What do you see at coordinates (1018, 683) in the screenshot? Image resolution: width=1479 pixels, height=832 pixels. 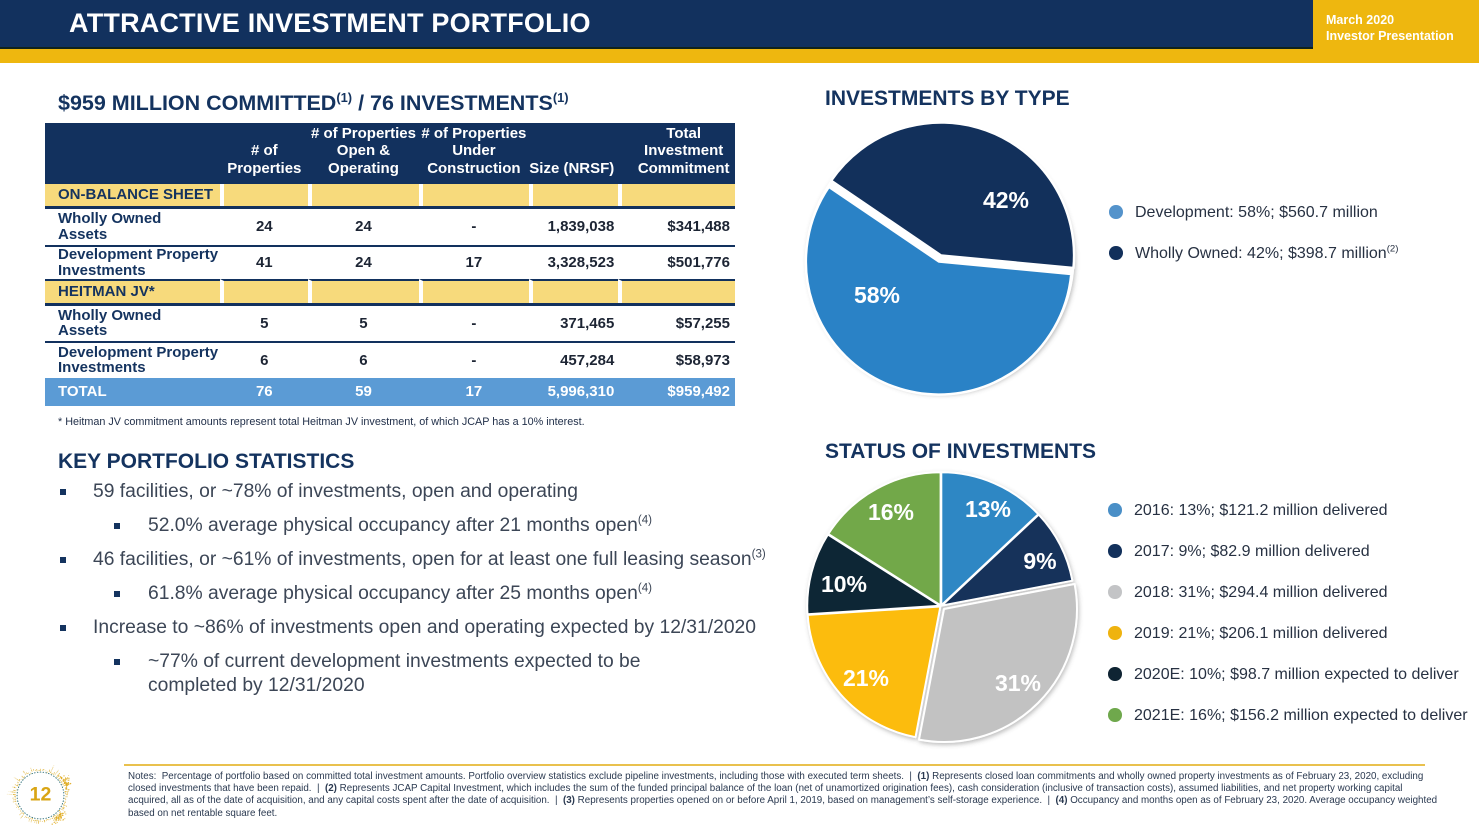 I see `svg-text: 31%` at bounding box center [1018, 683].